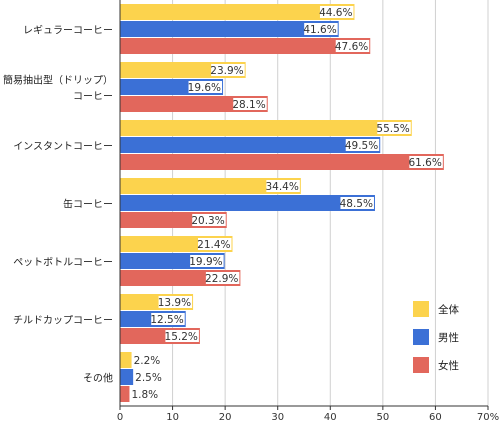  I want to click on x-tick-label: 70%, so click(488, 417).